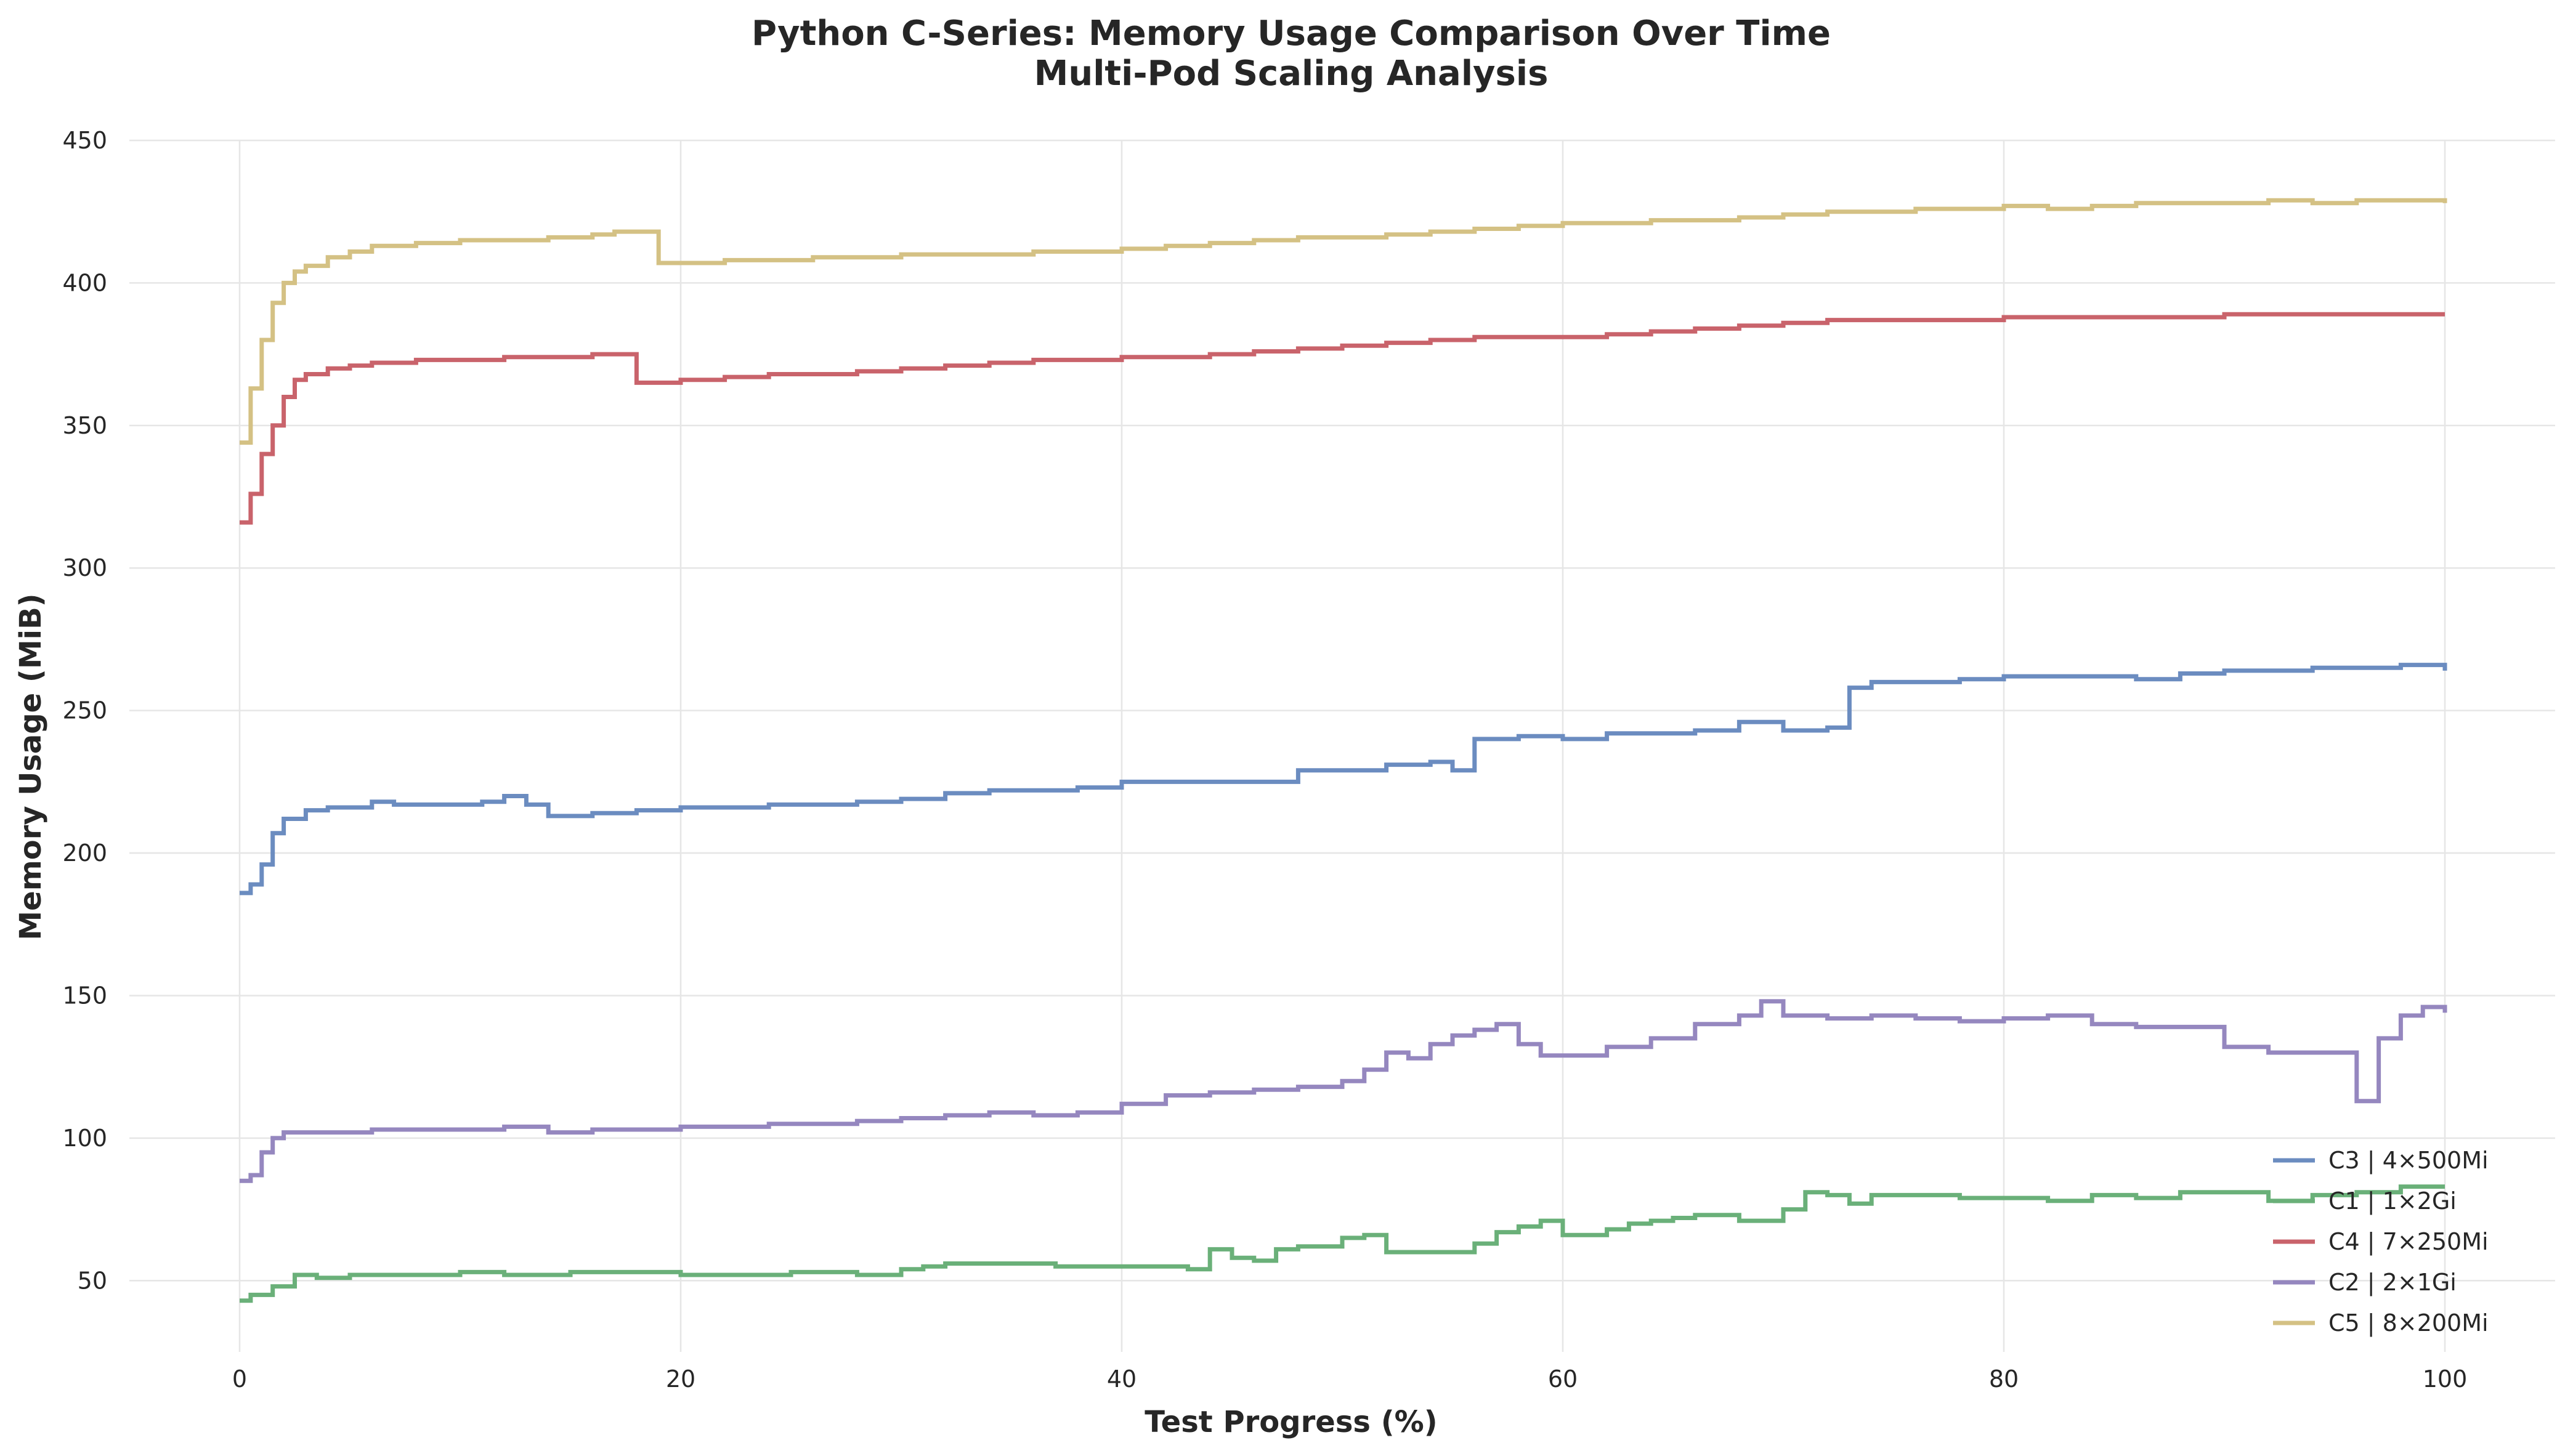  I want to click on x-tick-label: 20, so click(680, 1379).